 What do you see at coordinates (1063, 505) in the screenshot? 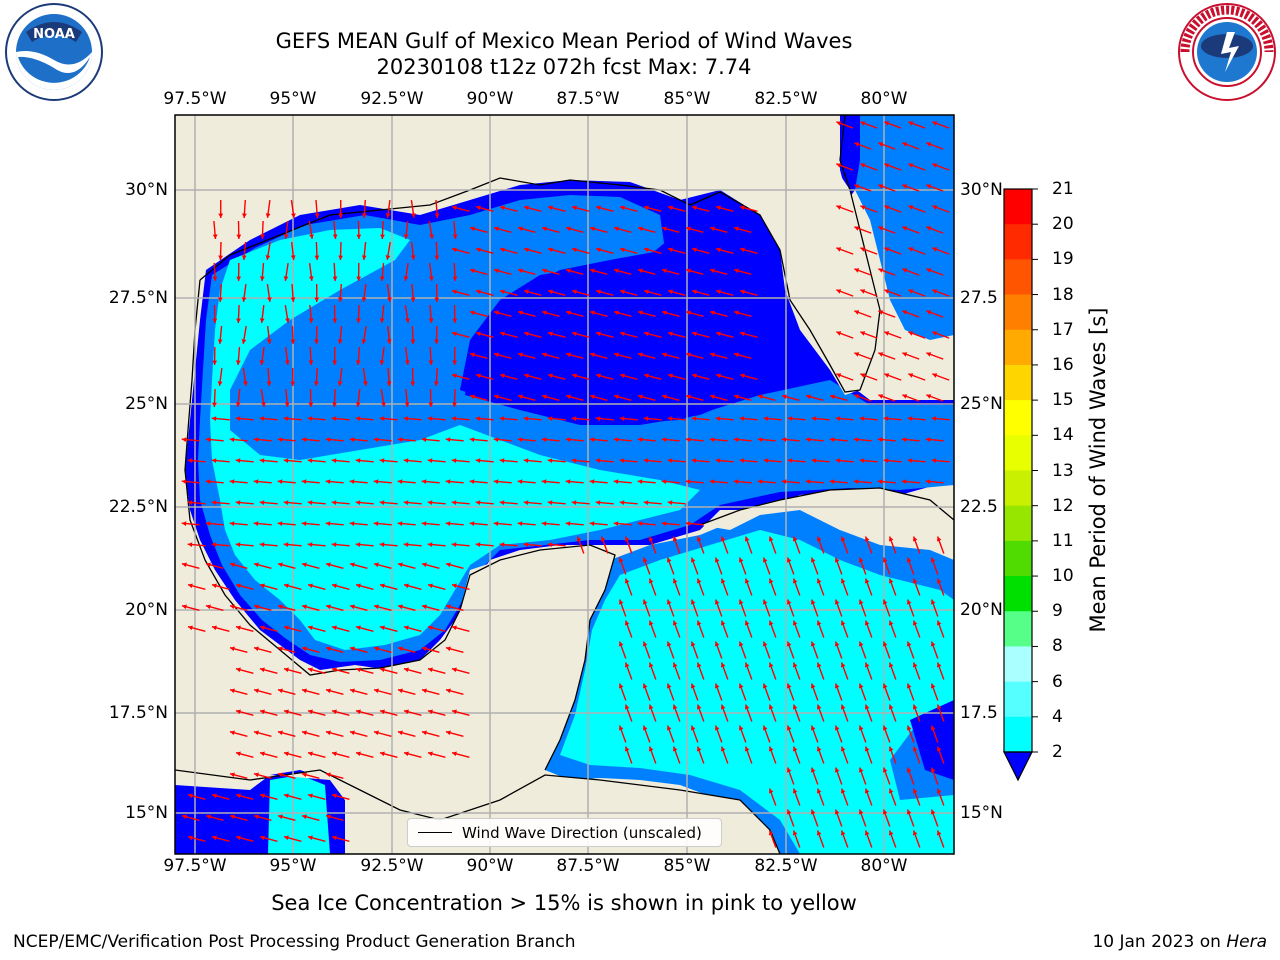
I see `colorbar-tick-label: 12` at bounding box center [1063, 505].